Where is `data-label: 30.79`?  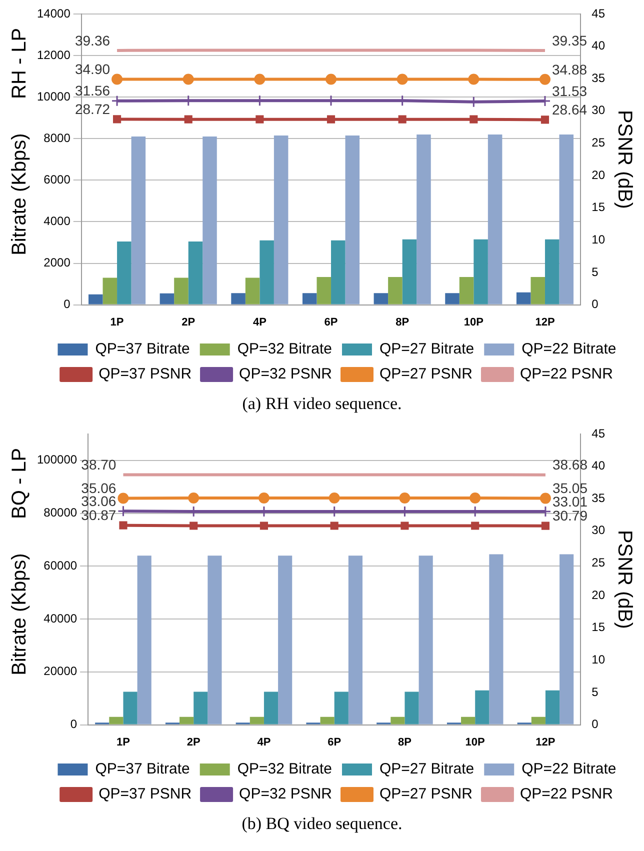 data-label: 30.79 is located at coordinates (570, 516).